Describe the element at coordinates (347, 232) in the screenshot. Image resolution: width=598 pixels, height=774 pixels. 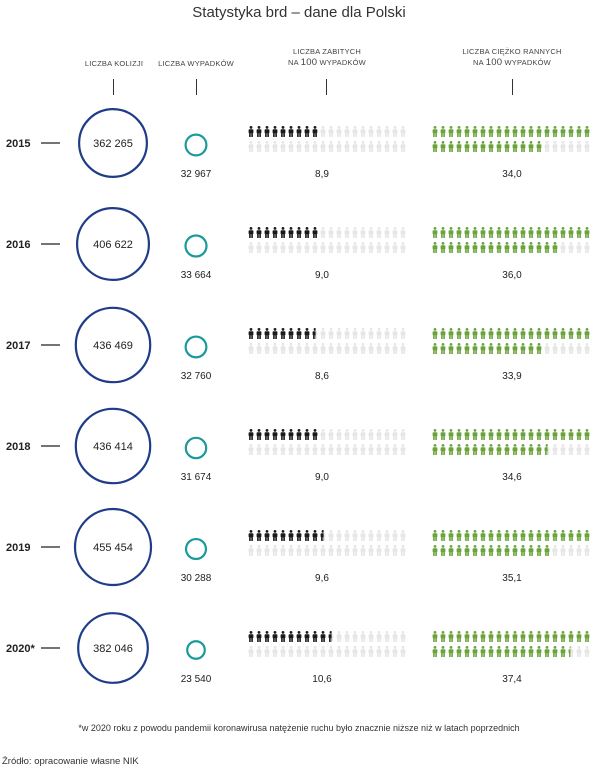
I see `row-1-zabici-person-12-empty-body` at that location.